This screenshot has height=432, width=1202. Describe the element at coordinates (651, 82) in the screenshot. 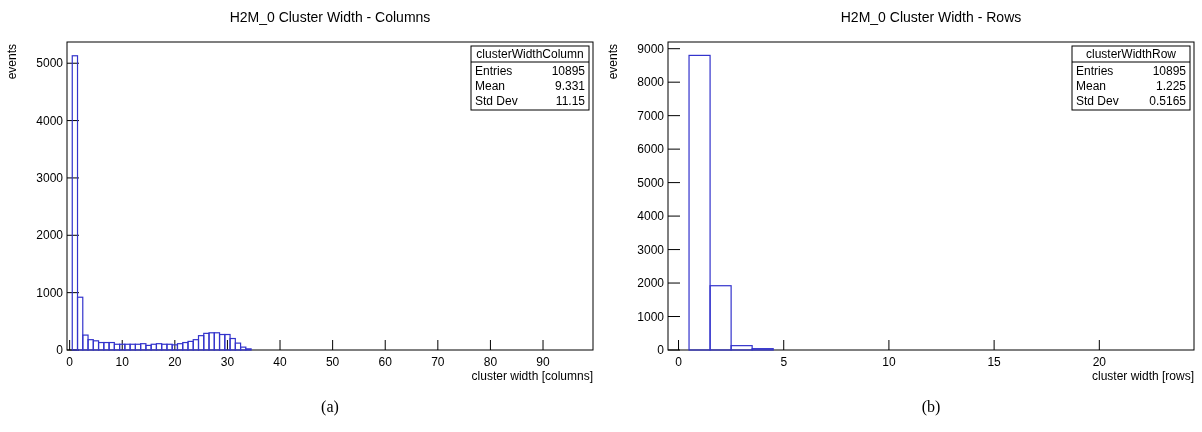

I see `y-tick-label: 8000` at that location.